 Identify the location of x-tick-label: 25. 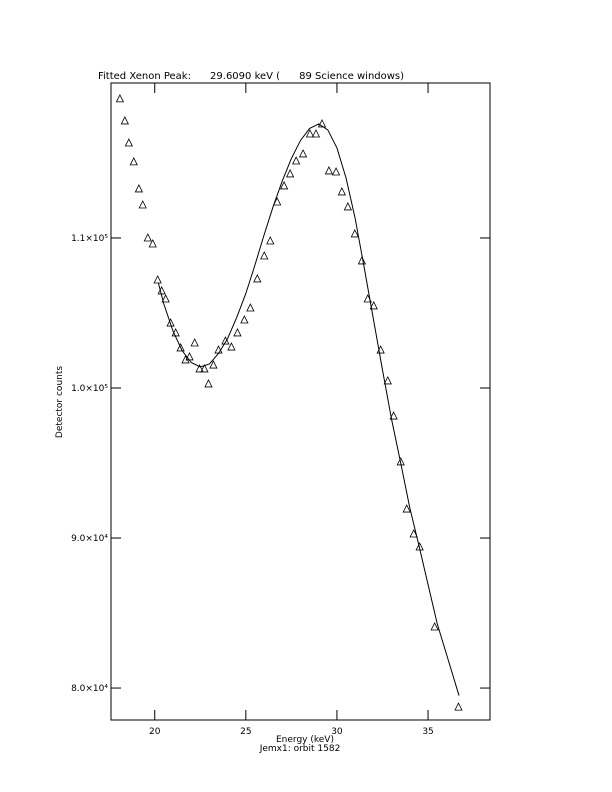
(245, 732).